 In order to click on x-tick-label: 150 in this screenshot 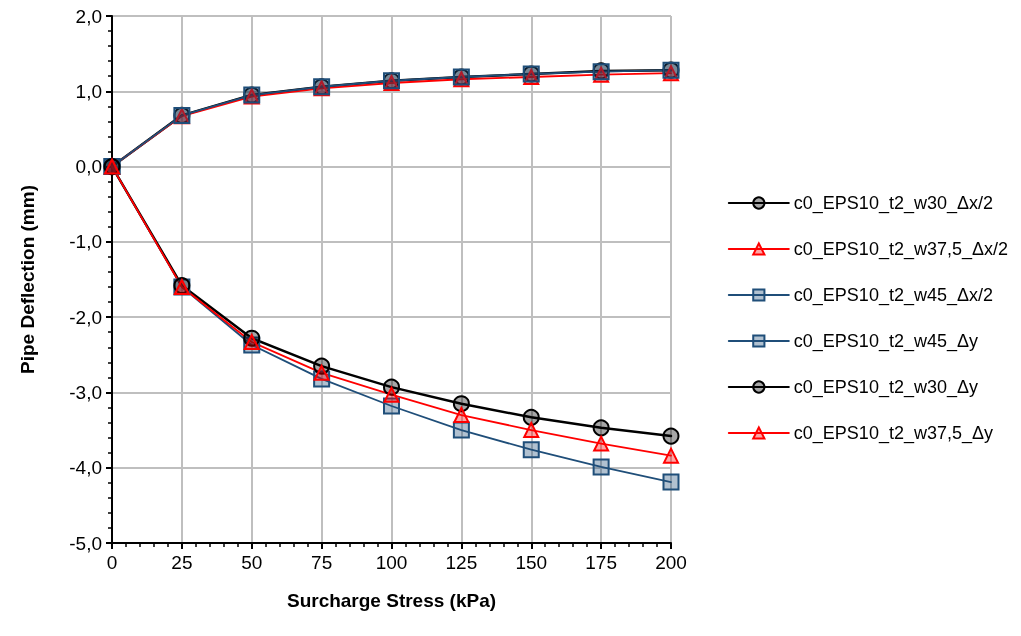, I will do `click(531, 562)`.